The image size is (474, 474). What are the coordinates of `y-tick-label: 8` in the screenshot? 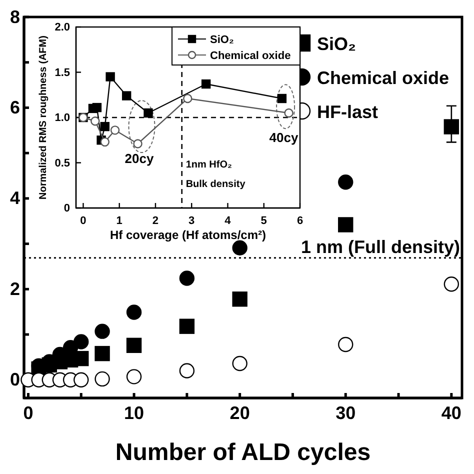 It's located at (15, 16).